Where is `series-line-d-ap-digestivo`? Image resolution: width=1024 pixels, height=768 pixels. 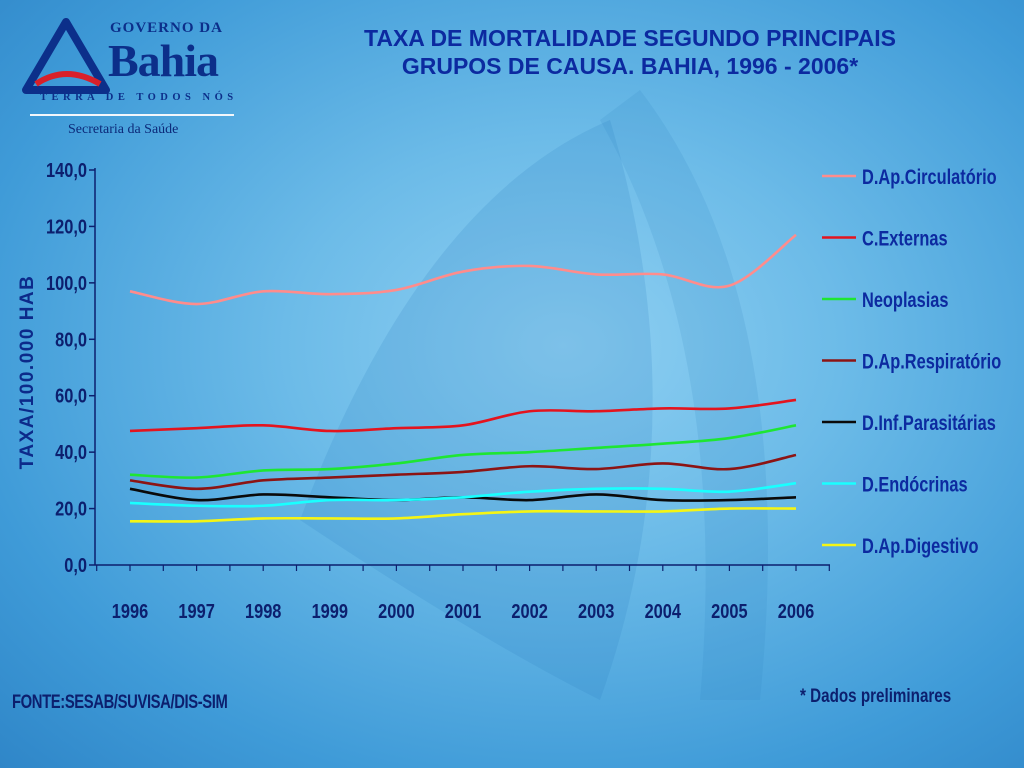
series-line-d-ap-digestivo is located at coordinates (463, 515).